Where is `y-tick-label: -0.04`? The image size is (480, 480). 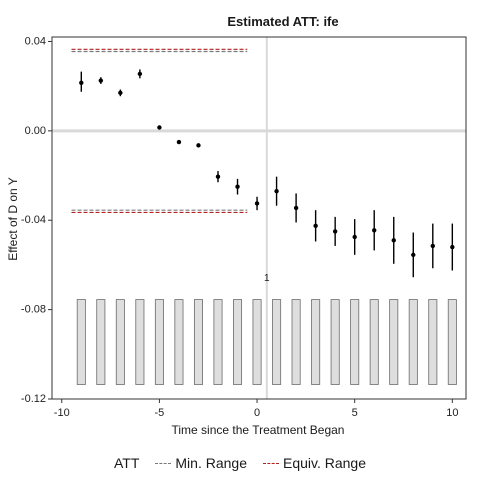
y-tick-label: -0.04 is located at coordinates (33, 220).